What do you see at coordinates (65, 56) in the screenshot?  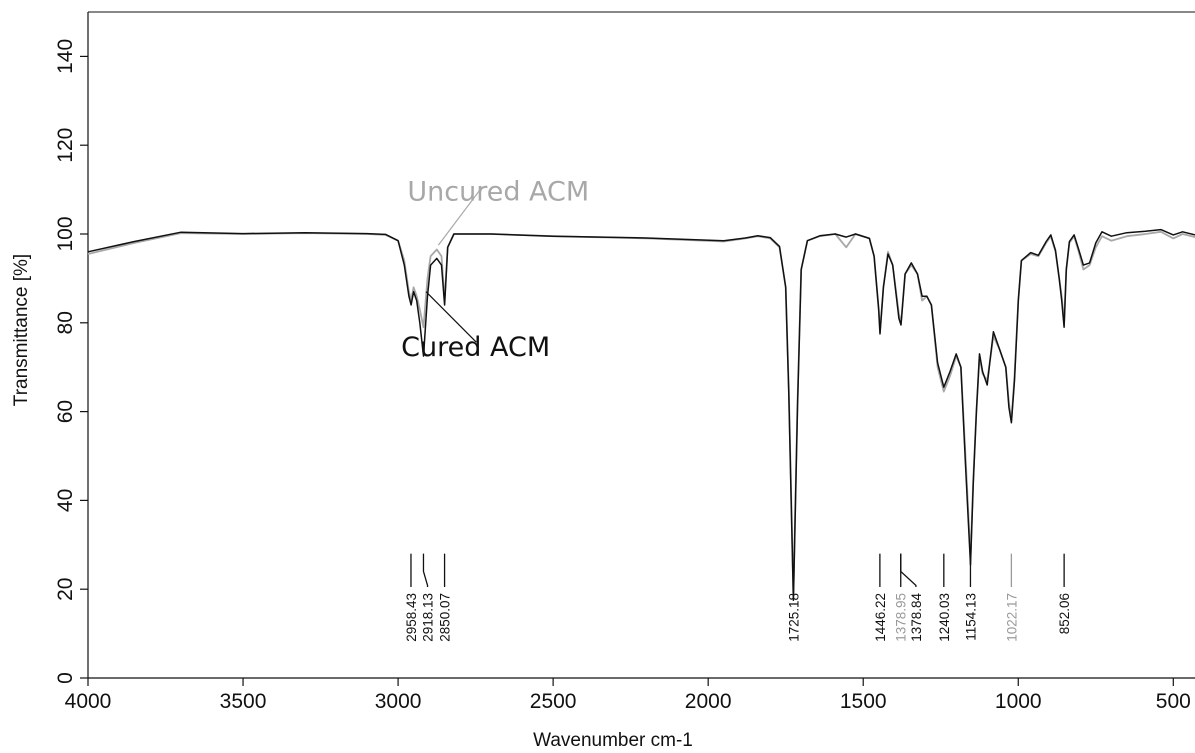 I see `y-tick-label: 140` at bounding box center [65, 56].